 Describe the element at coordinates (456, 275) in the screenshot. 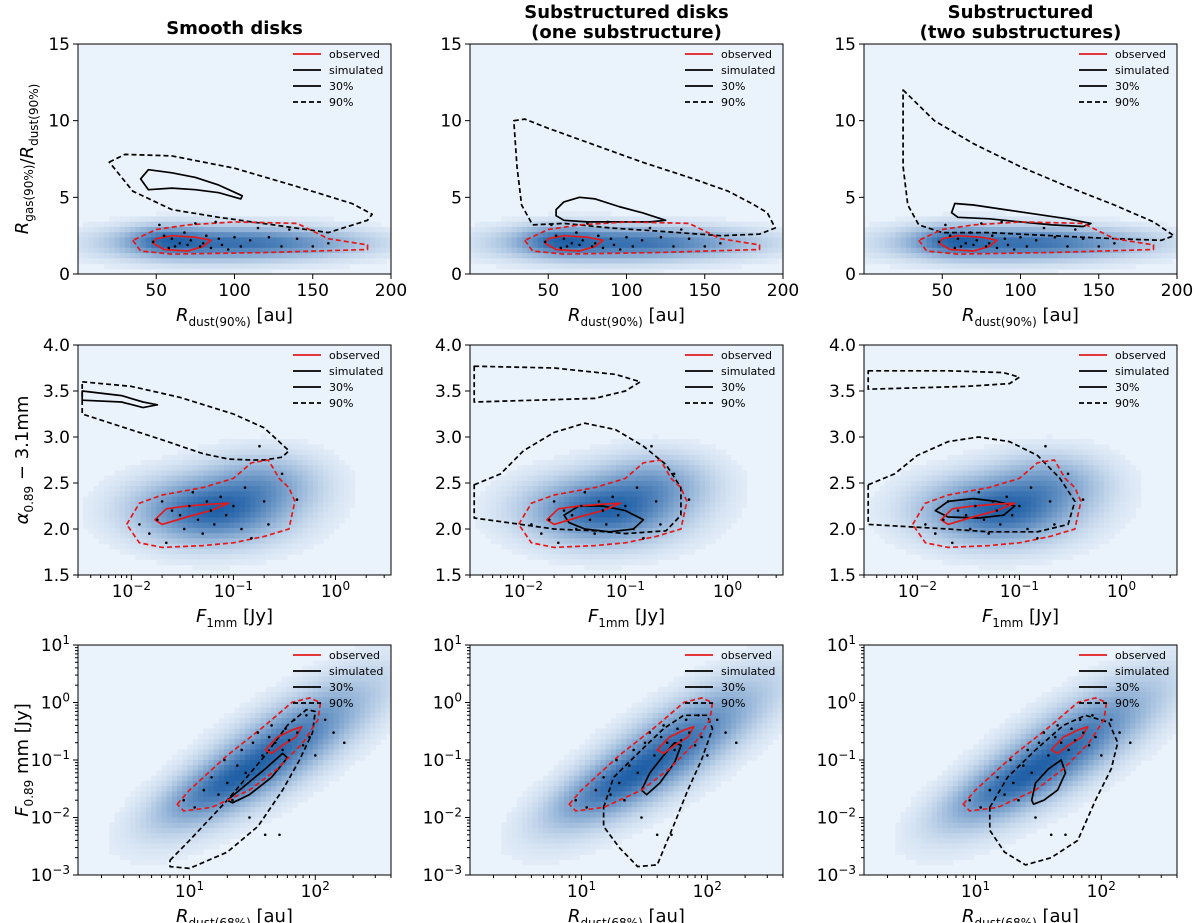

I see `y-tick-label: 0` at that location.